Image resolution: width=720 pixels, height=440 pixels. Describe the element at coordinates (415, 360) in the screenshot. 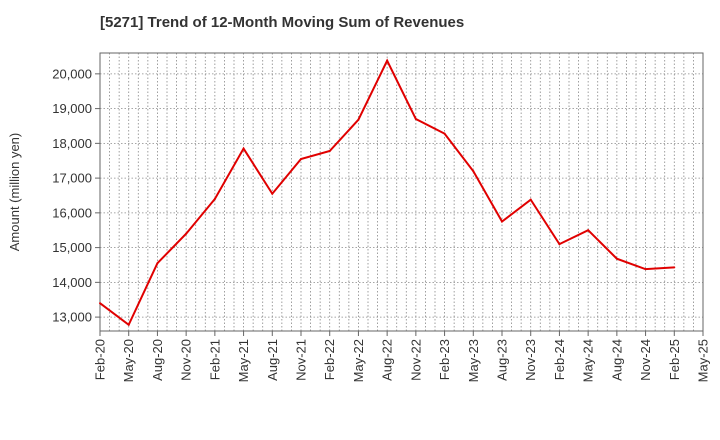

I see `x-tick-label: Nov-22` at that location.